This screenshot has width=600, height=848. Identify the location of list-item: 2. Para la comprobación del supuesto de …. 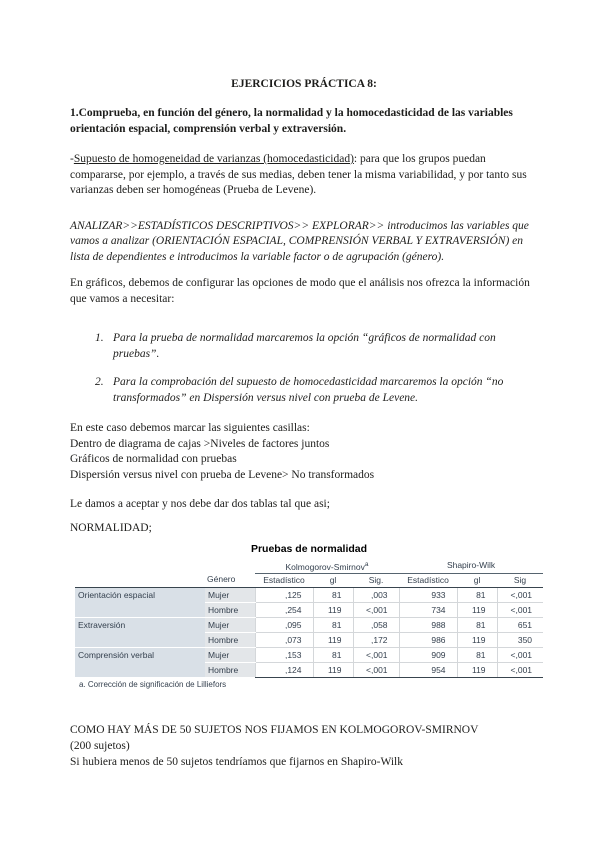
(304, 390).